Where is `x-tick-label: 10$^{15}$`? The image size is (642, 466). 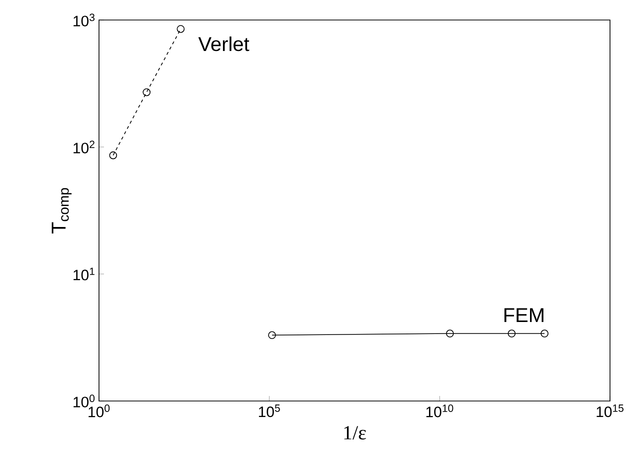
x-tick-label: 10$^{15}$ is located at coordinates (610, 411).